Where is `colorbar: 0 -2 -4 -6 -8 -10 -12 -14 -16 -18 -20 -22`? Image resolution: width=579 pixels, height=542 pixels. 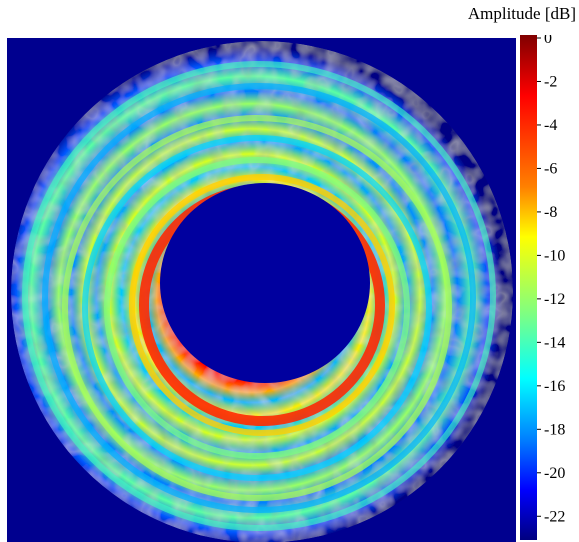 colorbar: 0 -2 -4 -6 -8 -10 -12 -14 -16 -18 -20 -22 is located at coordinates (542, 287).